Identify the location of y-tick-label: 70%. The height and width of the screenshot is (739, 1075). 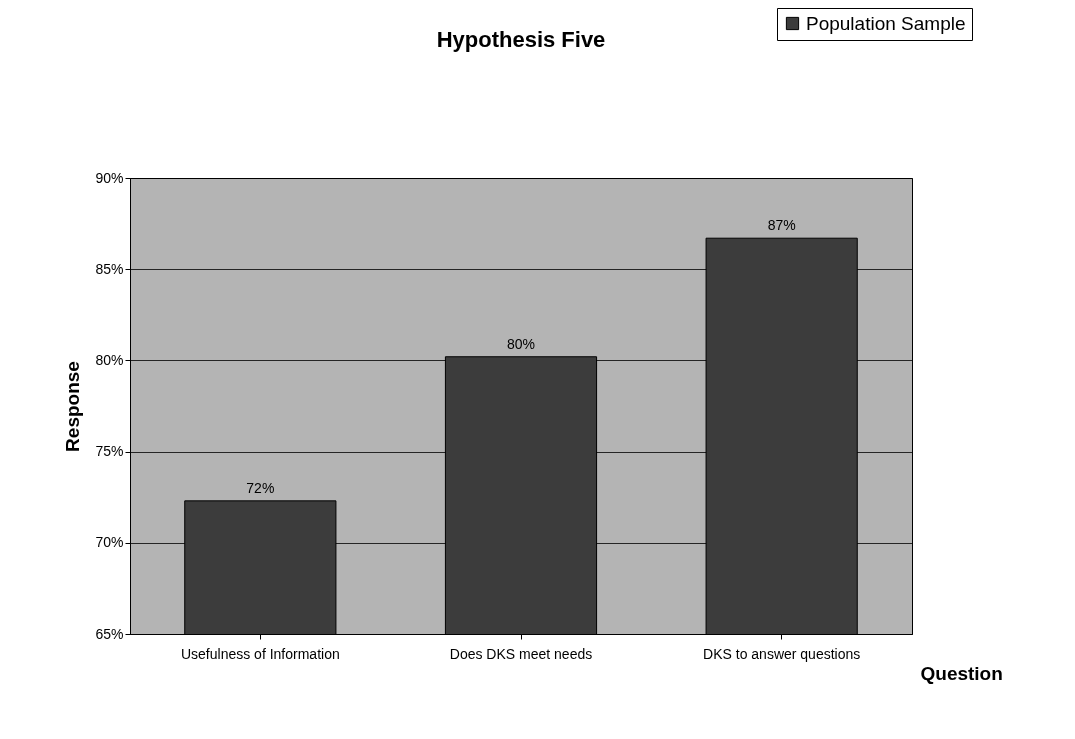
(109, 542).